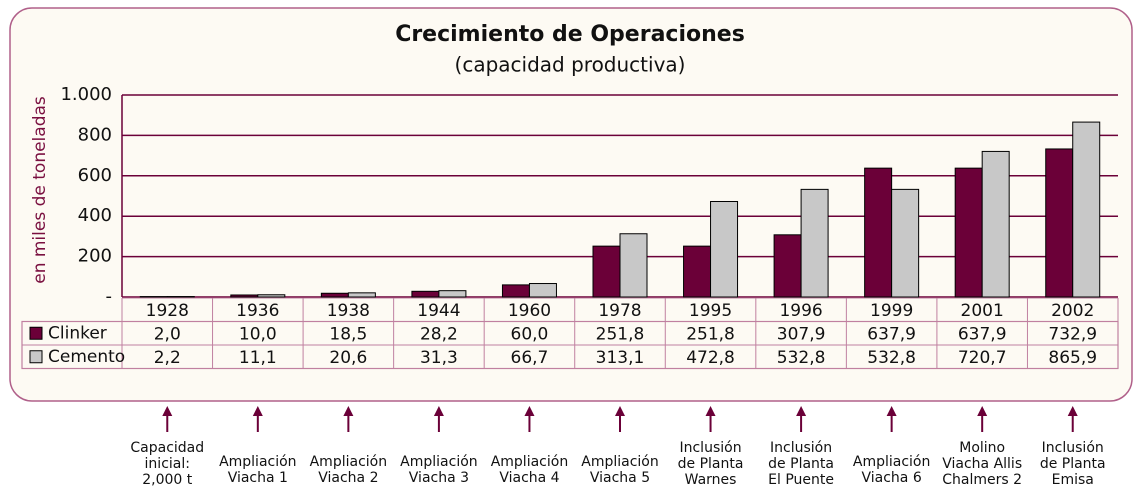  I want to click on annotation: Molino, so click(982, 448).